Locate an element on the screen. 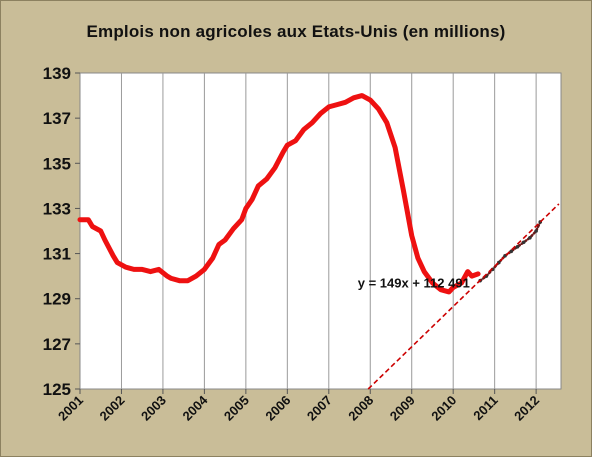 This screenshot has height=457, width=592. y-tick-label: 127 is located at coordinates (57, 344).